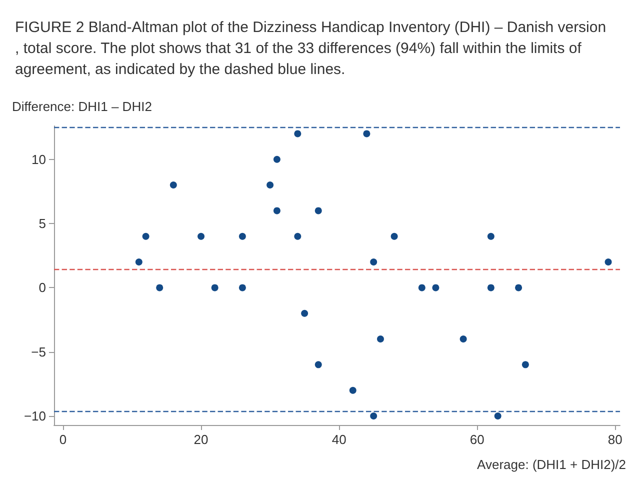 This screenshot has width=640, height=485. I want to click on x-tick-label: 20, so click(201, 439).